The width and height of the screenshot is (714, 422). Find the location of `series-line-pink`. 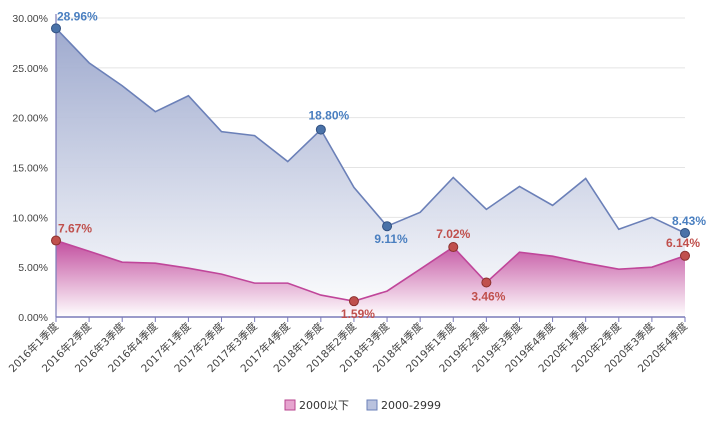

series-line-pink is located at coordinates (370, 270).